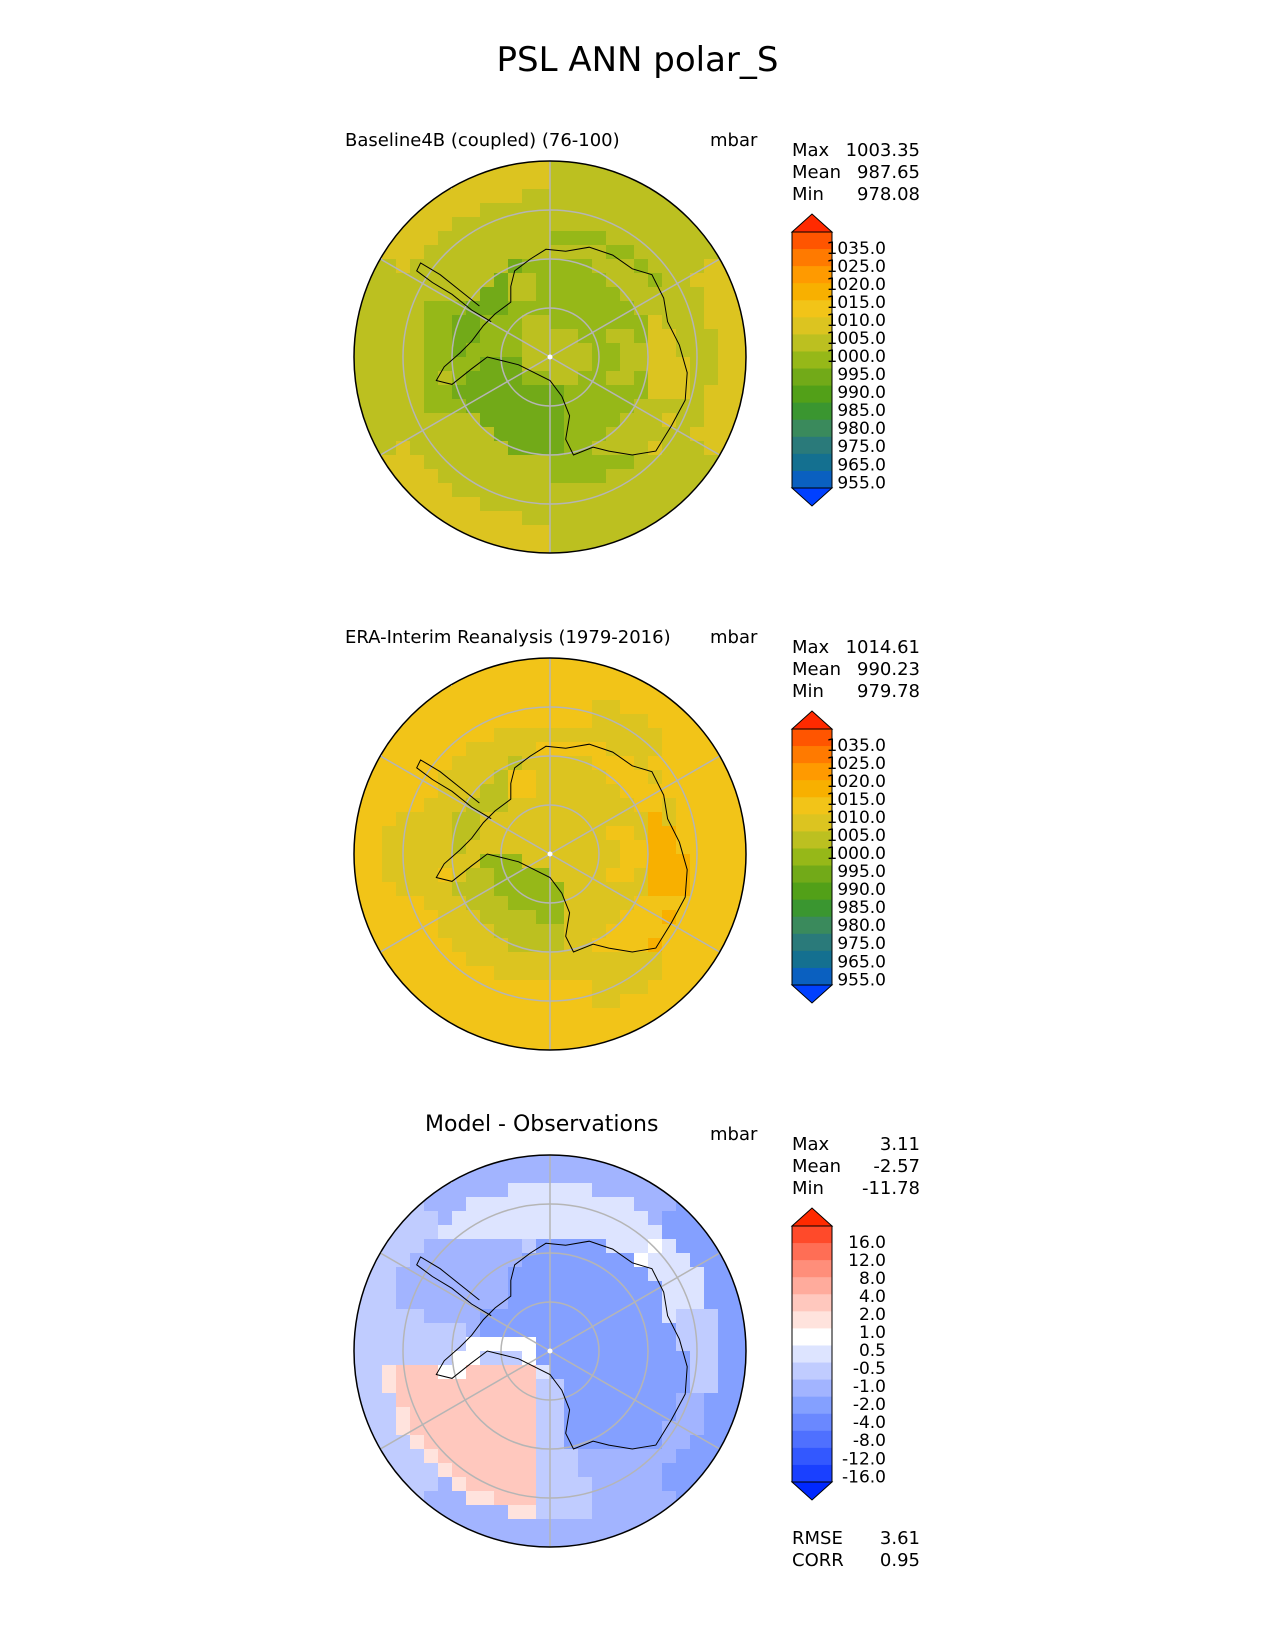 The height and width of the screenshot is (1650, 1275). Describe the element at coordinates (635, 406) in the screenshot. I see `longitude-line` at that location.